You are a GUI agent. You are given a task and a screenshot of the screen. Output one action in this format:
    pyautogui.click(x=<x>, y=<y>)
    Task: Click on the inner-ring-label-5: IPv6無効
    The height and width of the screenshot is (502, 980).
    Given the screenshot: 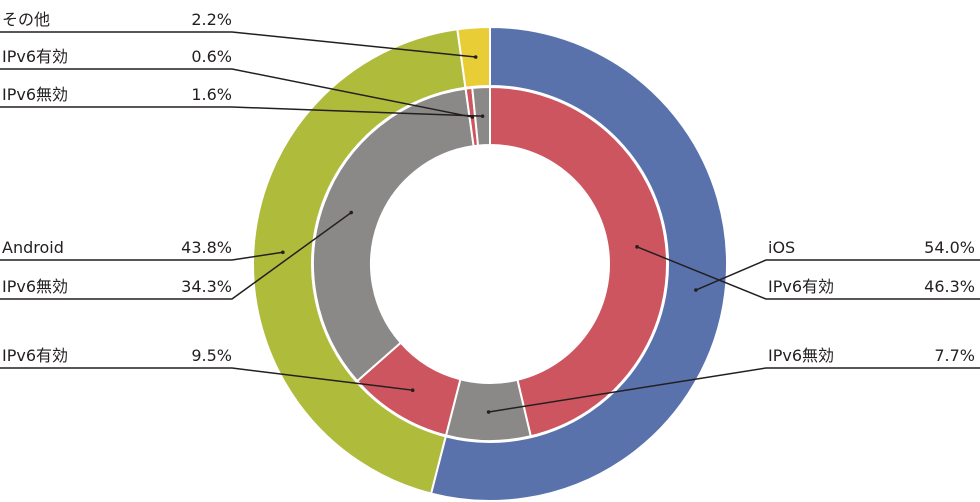 What is the action you would take?
    pyautogui.click(x=35, y=94)
    